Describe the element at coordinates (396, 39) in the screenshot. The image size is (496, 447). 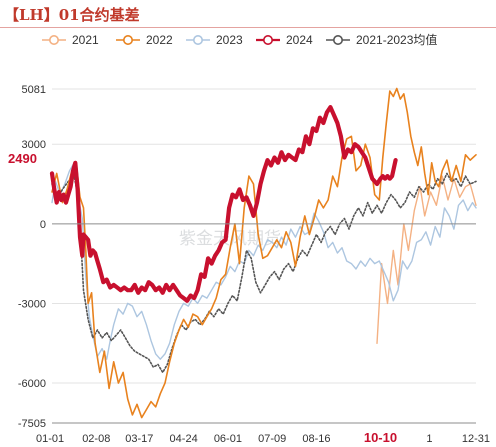
I see `legend-label: 2021-2023均值` at that location.